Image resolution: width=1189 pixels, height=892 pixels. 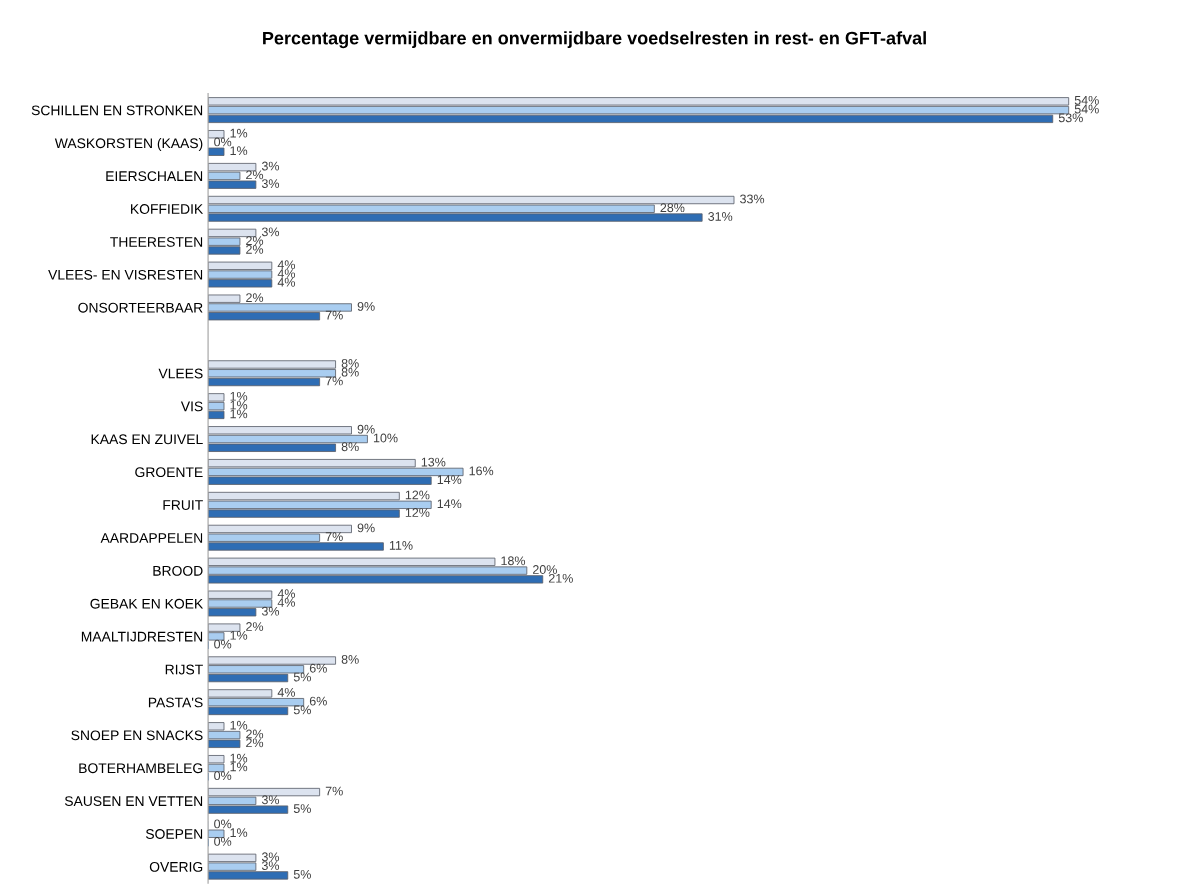 What do you see at coordinates (752, 199) in the screenshot?
I see `data-label: 33%` at bounding box center [752, 199].